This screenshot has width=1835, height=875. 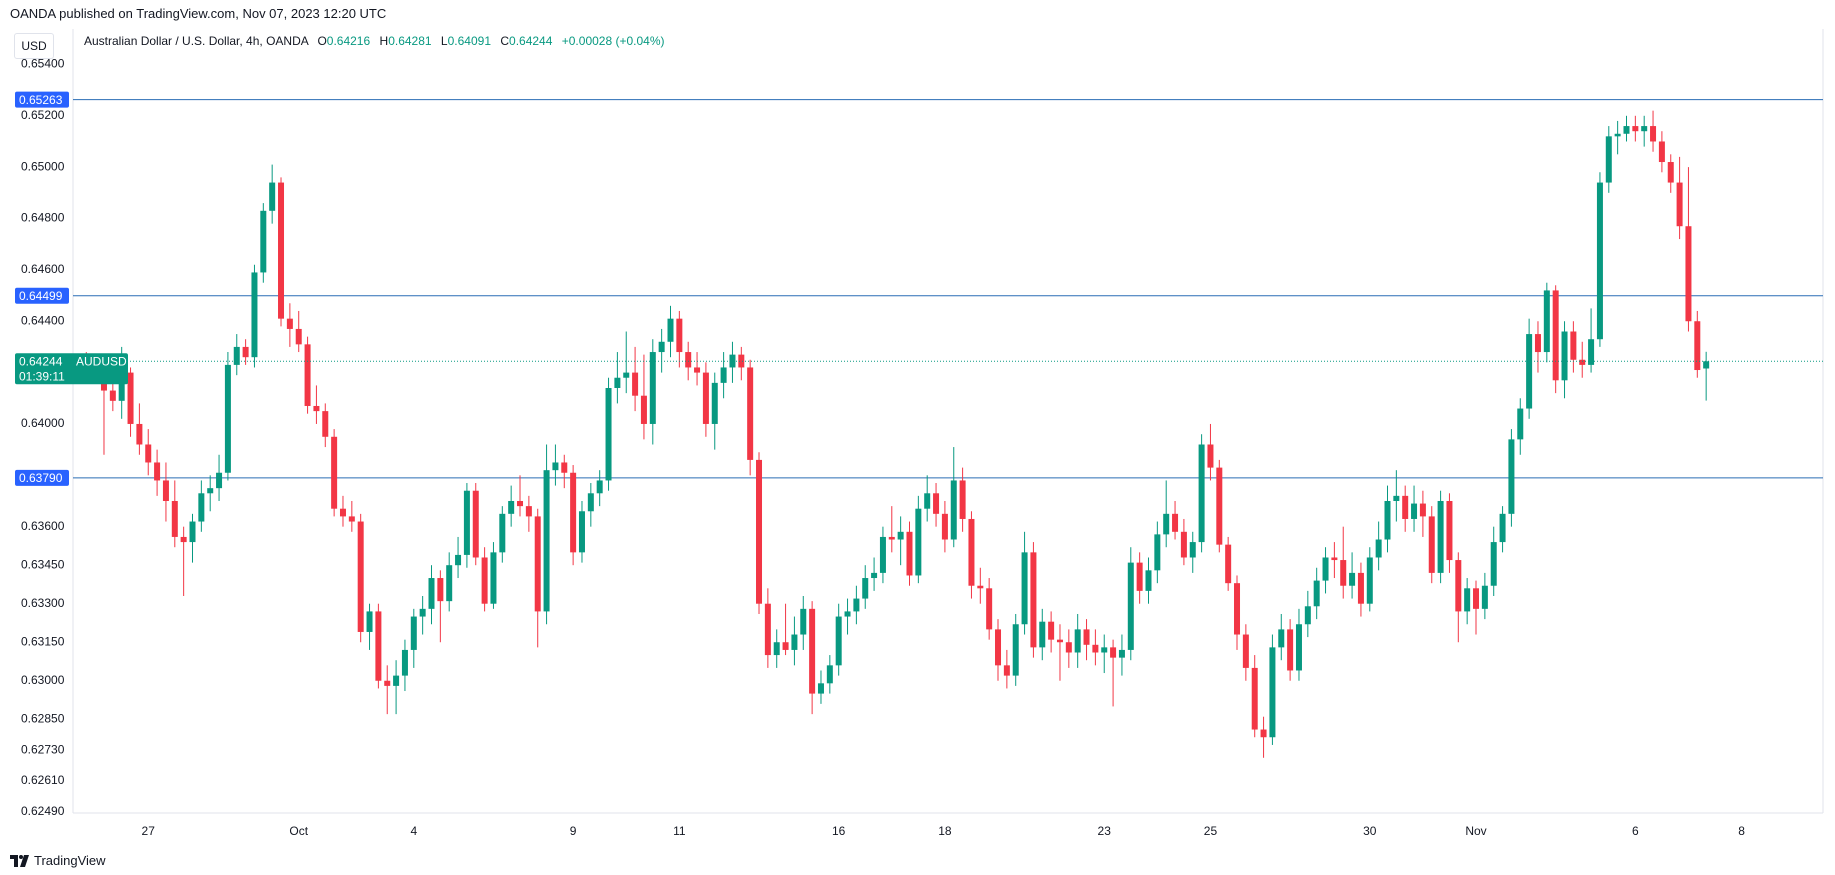 What do you see at coordinates (41, 100) in the screenshot?
I see `price-line-label: 0.65263` at bounding box center [41, 100].